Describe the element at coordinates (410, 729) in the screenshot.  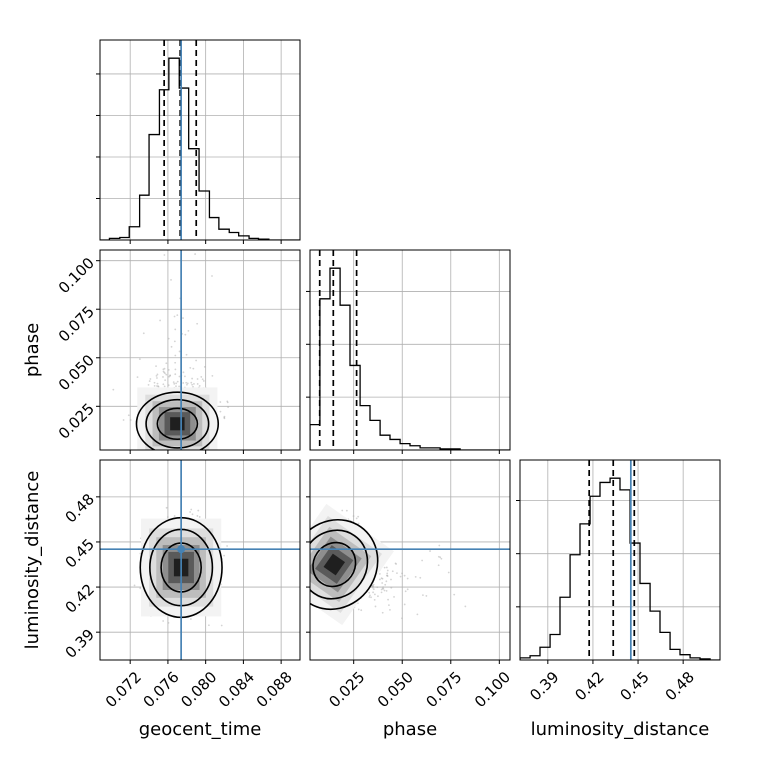
I see `xlabel-phase: phase` at that location.